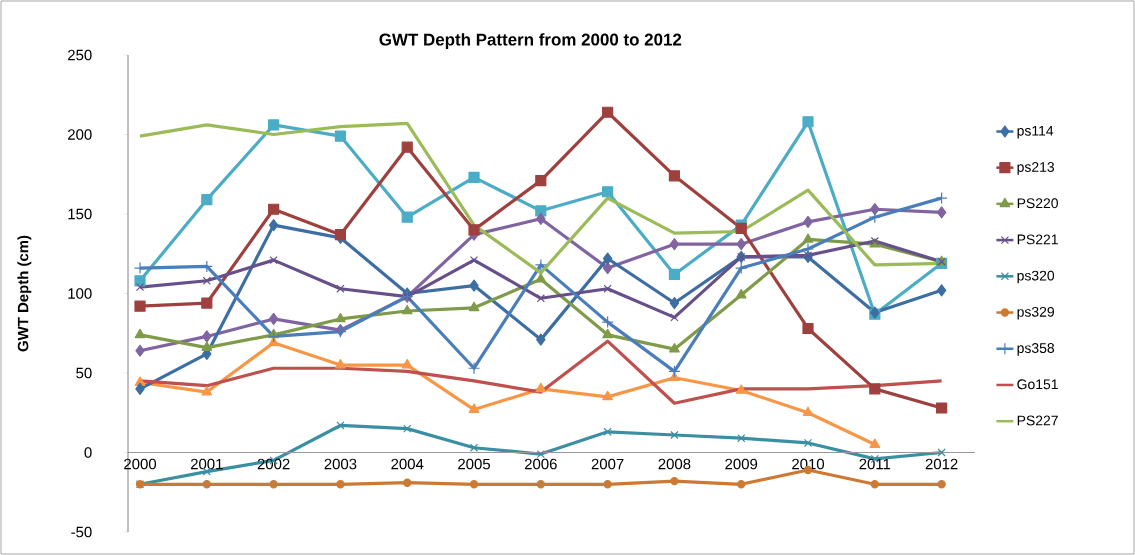 This screenshot has height=555, width=1135. Describe the element at coordinates (140, 464) in the screenshot. I see `x-tick-label: 2000` at that location.